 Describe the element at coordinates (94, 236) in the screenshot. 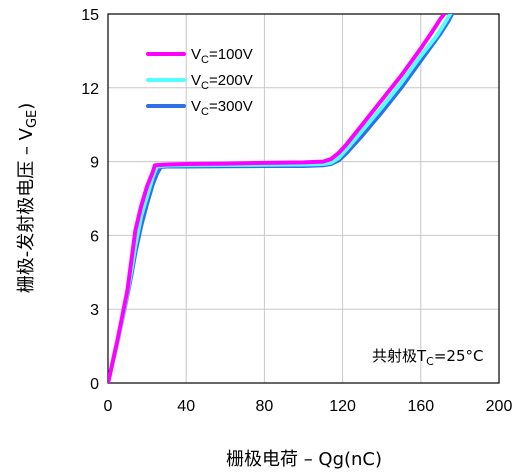

I see `y-tick-label: 6` at that location.